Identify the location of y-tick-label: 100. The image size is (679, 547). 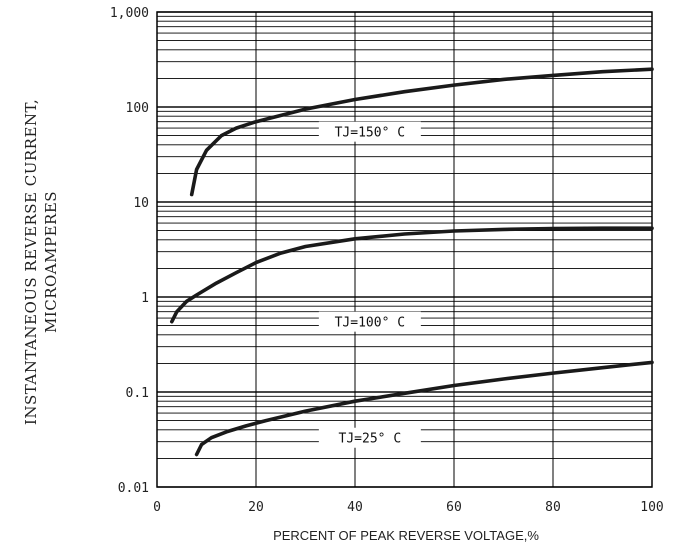
(137, 108).